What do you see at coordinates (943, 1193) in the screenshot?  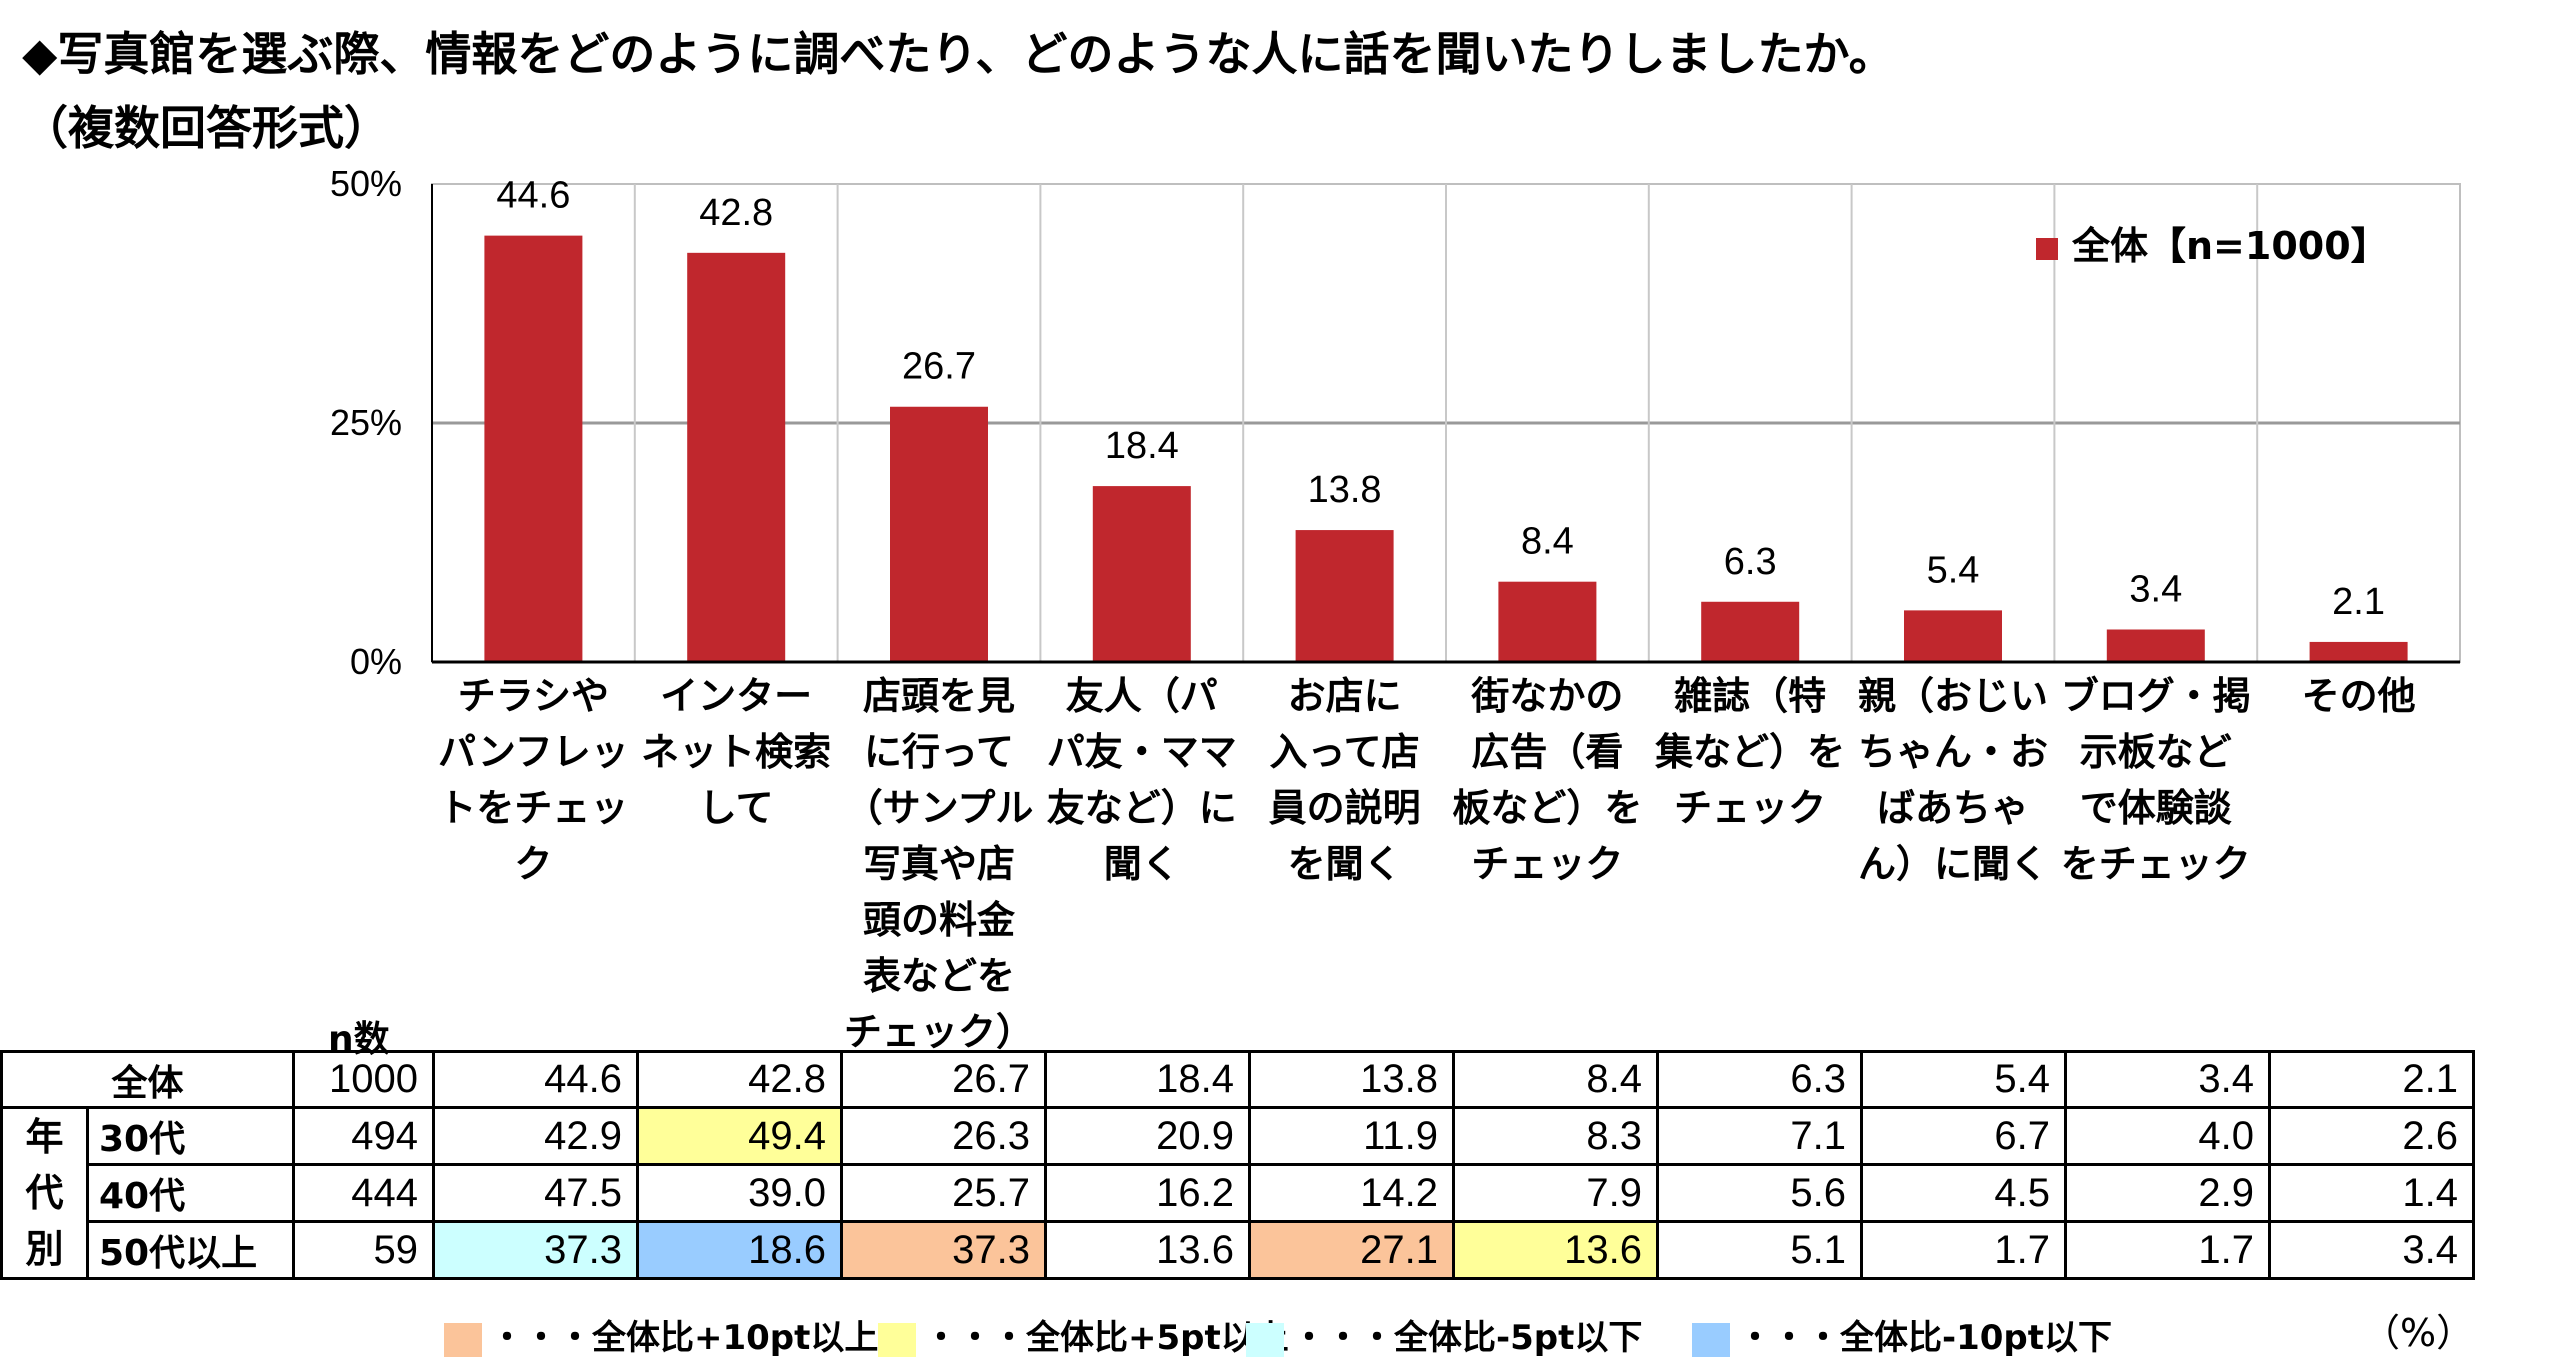 I see `value-cell: 25.7` at bounding box center [943, 1193].